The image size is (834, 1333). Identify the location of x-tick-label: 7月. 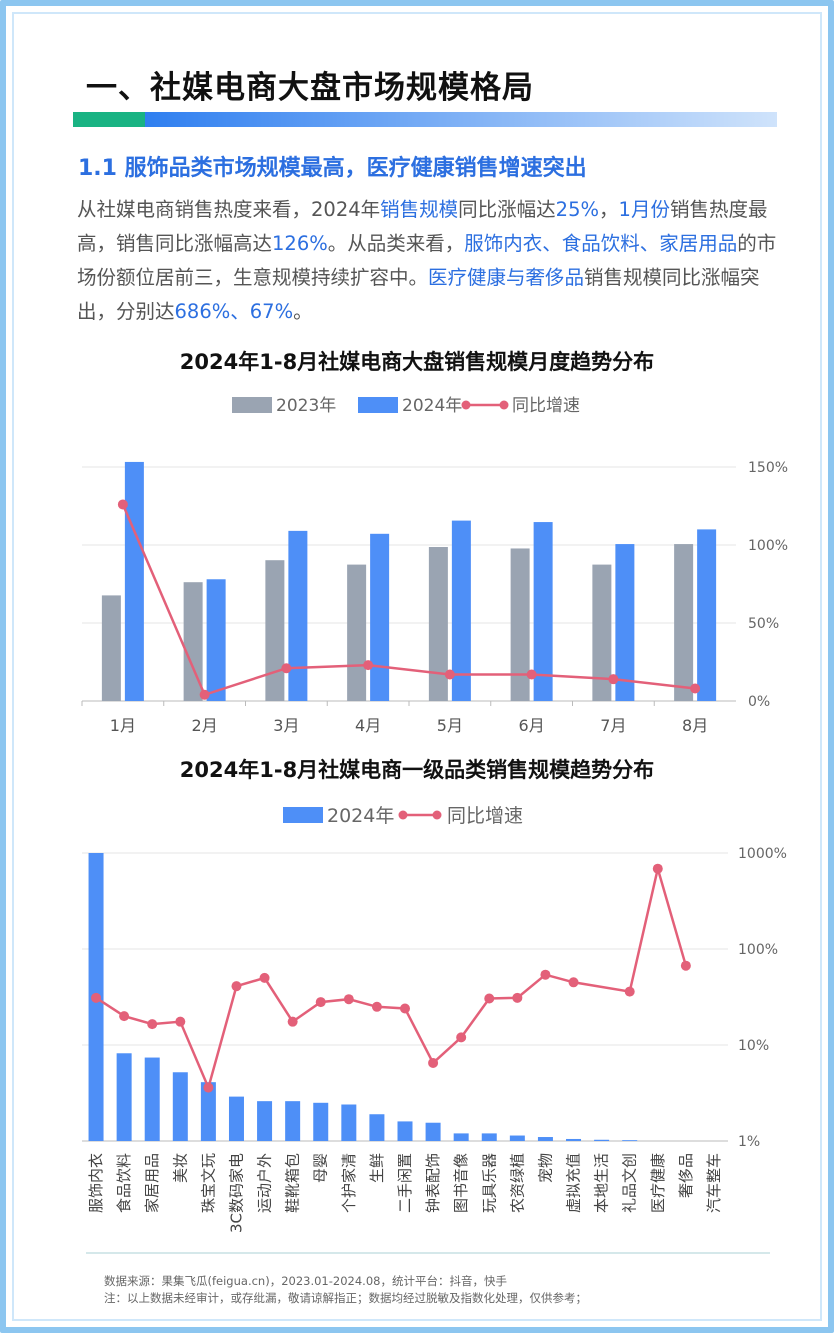
(613, 725).